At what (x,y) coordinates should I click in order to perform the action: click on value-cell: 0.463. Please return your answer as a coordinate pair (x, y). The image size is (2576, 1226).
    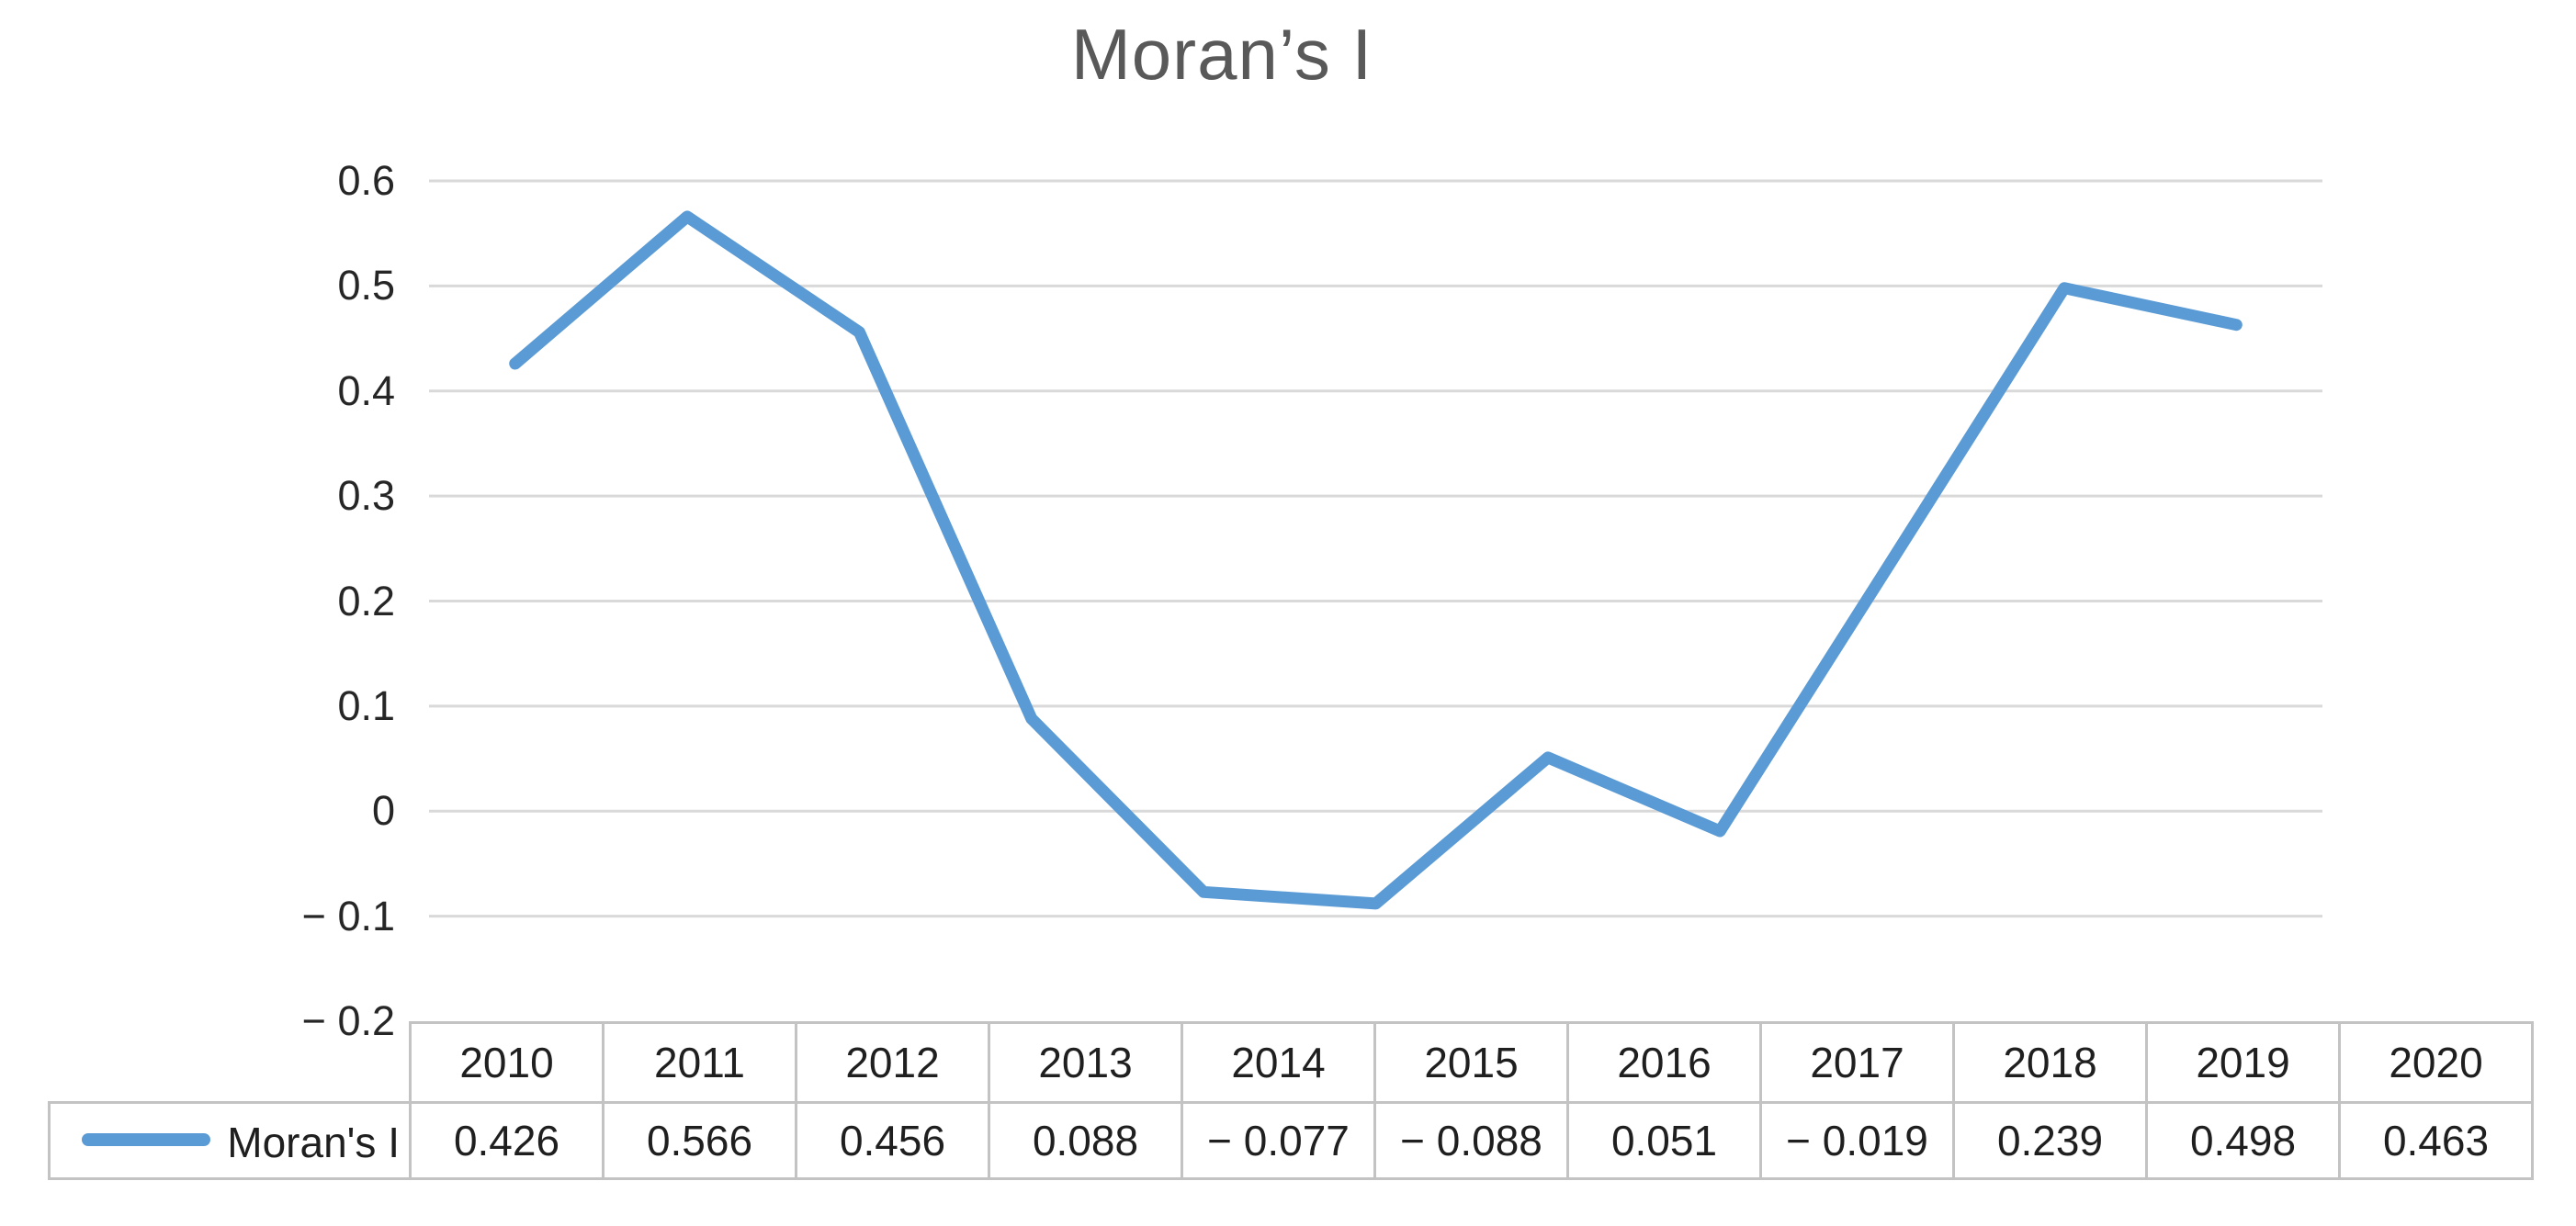
    Looking at the image, I should click on (2436, 1140).